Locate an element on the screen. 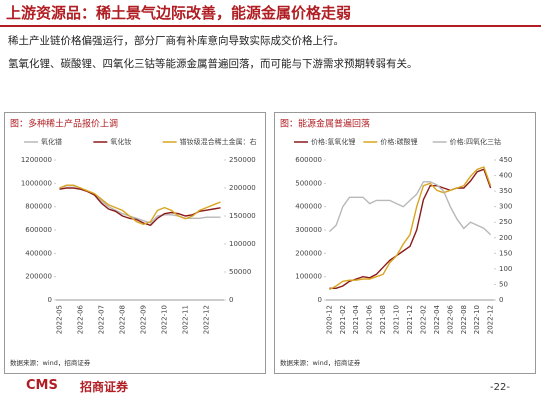 This screenshot has height=400, width=541. x-tick-label: 2022-09 is located at coordinates (144, 319).